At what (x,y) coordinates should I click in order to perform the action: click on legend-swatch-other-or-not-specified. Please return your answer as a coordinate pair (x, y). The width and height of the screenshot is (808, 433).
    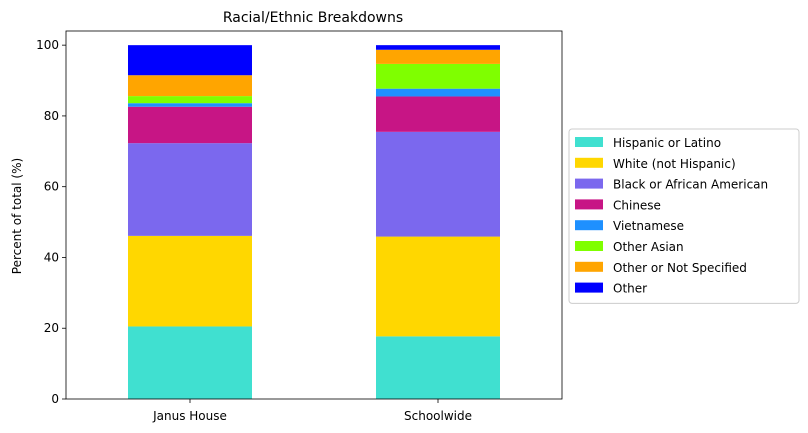
    Looking at the image, I should click on (589, 266).